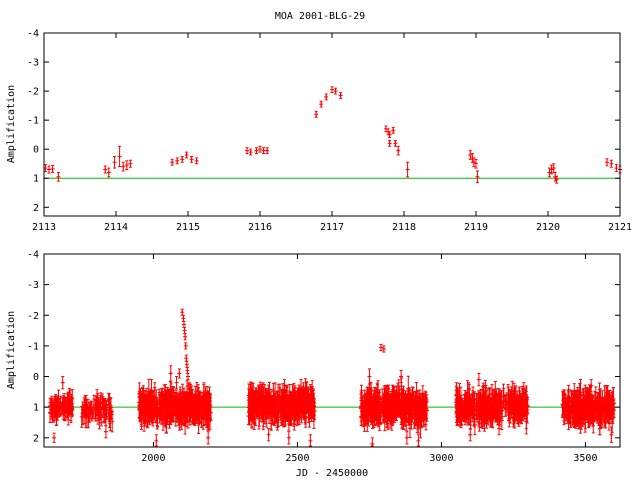 The height and width of the screenshot is (480, 640). I want to click on panel-top-y-tick-label: 2, so click(36, 208).